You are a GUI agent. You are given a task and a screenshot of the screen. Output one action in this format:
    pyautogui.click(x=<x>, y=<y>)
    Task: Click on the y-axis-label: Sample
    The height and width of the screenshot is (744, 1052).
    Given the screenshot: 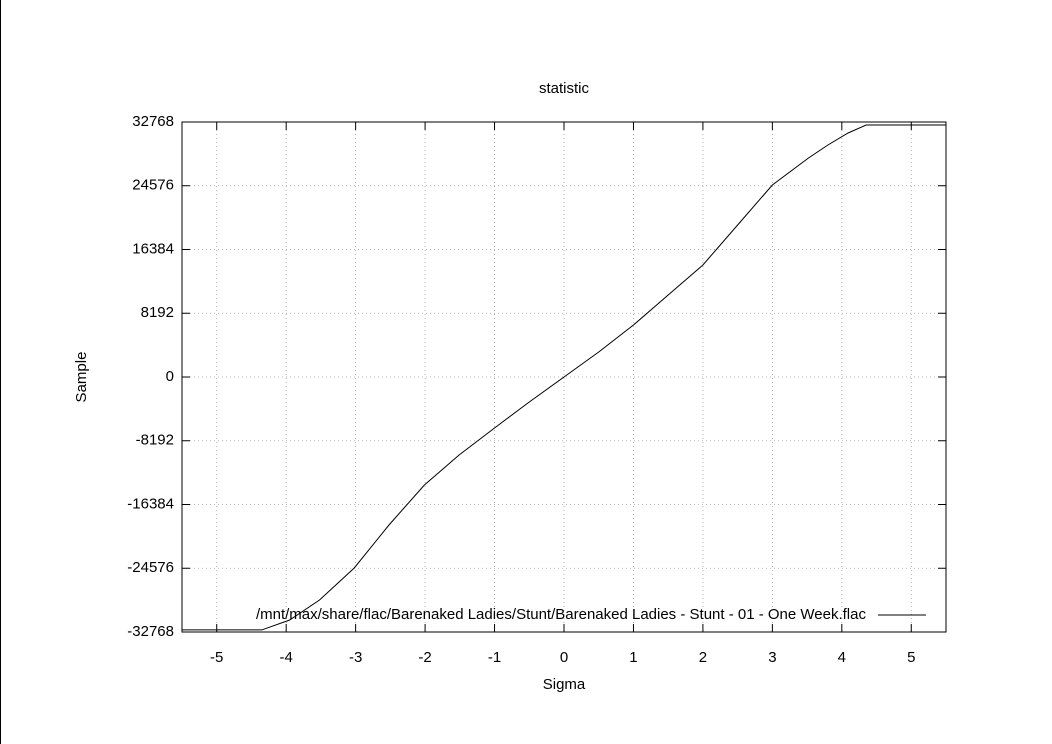 What is the action you would take?
    pyautogui.click(x=81, y=377)
    